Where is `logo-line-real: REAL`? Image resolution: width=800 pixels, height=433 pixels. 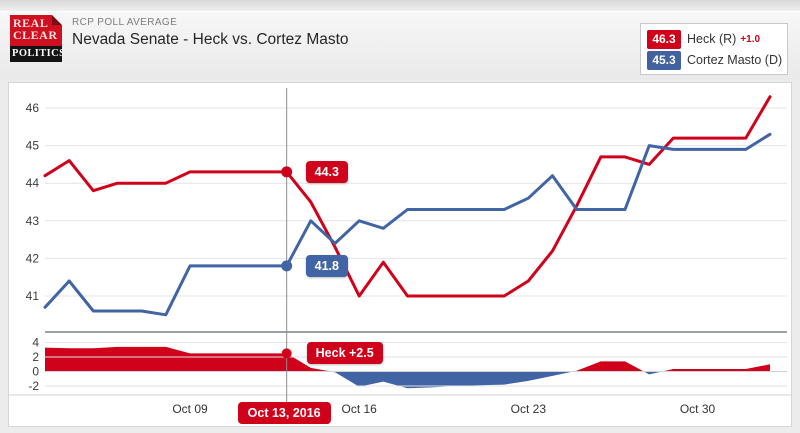 logo-line-real: REAL is located at coordinates (31, 23).